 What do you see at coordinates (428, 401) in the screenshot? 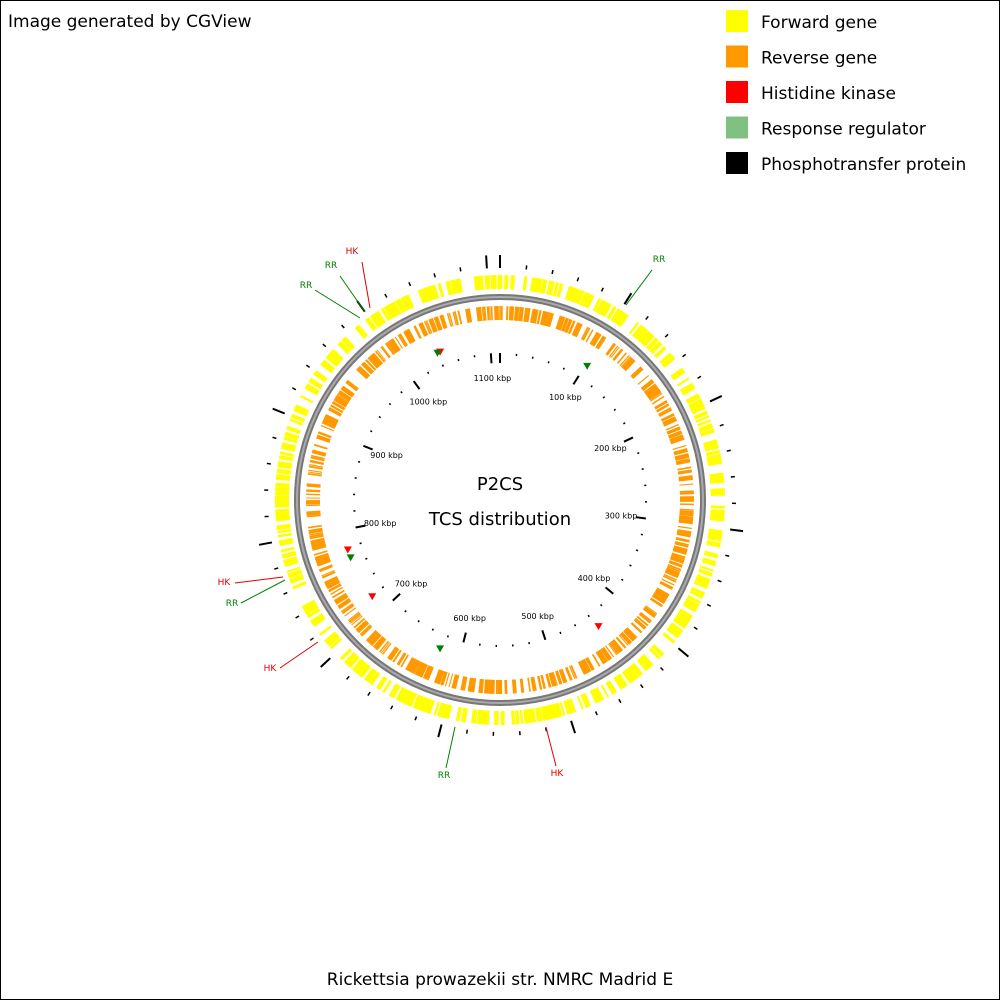
I see `scale-label: 1000 kbp` at bounding box center [428, 401].